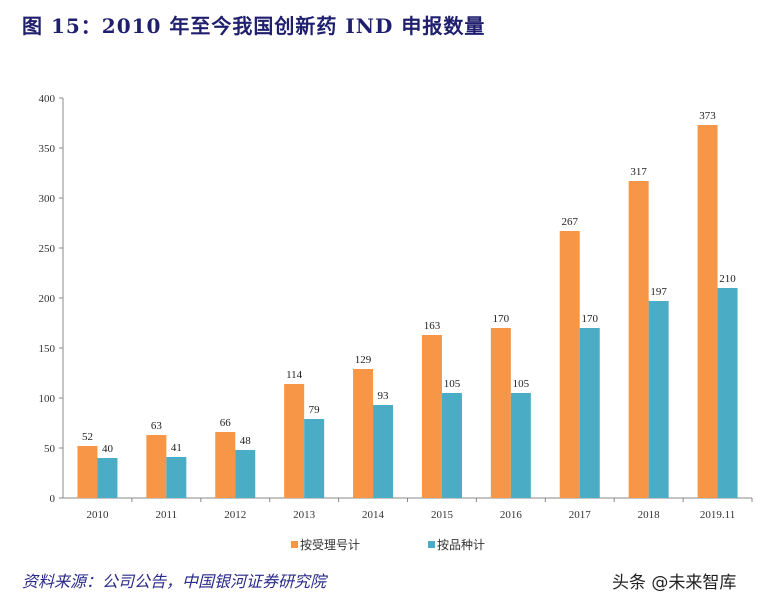 Image resolution: width=780 pixels, height=610 pixels. What do you see at coordinates (50, 449) in the screenshot?
I see `y-tick-label: 50` at bounding box center [50, 449].